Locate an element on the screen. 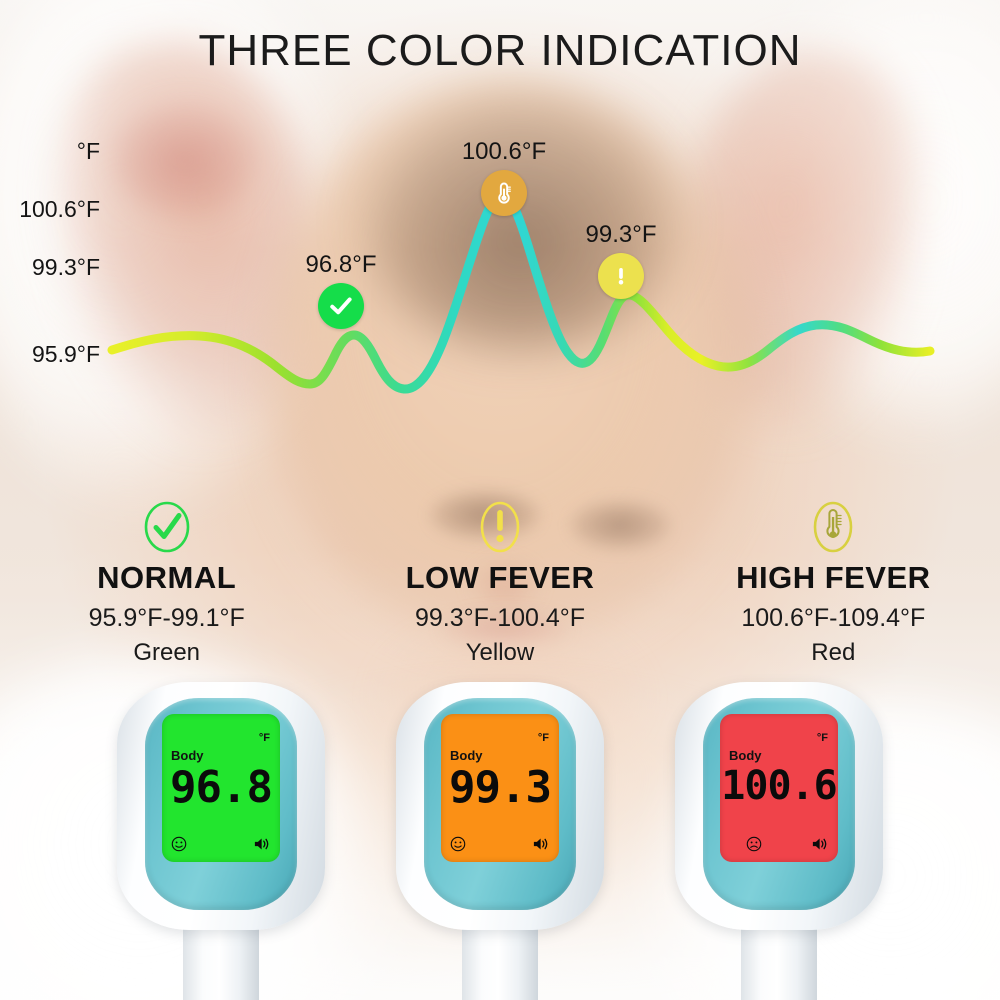  screen-temperature-value: 100.6 is located at coordinates (779, 786).